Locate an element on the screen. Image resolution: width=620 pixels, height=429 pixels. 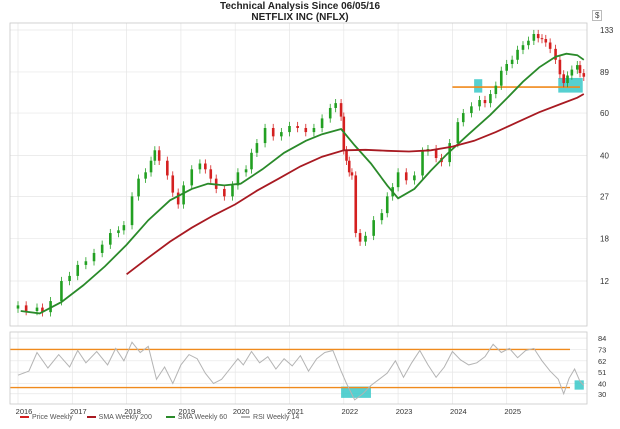
legend-item-sma200: SMA Weekly 200 is located at coordinates (119, 417).